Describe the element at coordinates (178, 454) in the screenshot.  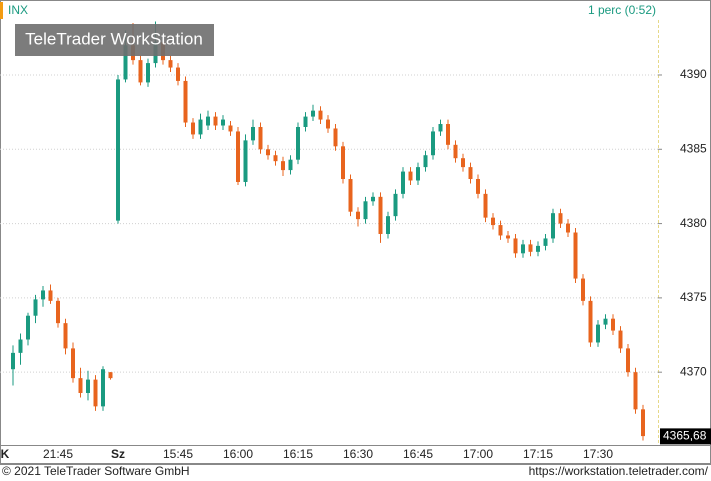
I see `x-tick-label: 15:45` at that location.